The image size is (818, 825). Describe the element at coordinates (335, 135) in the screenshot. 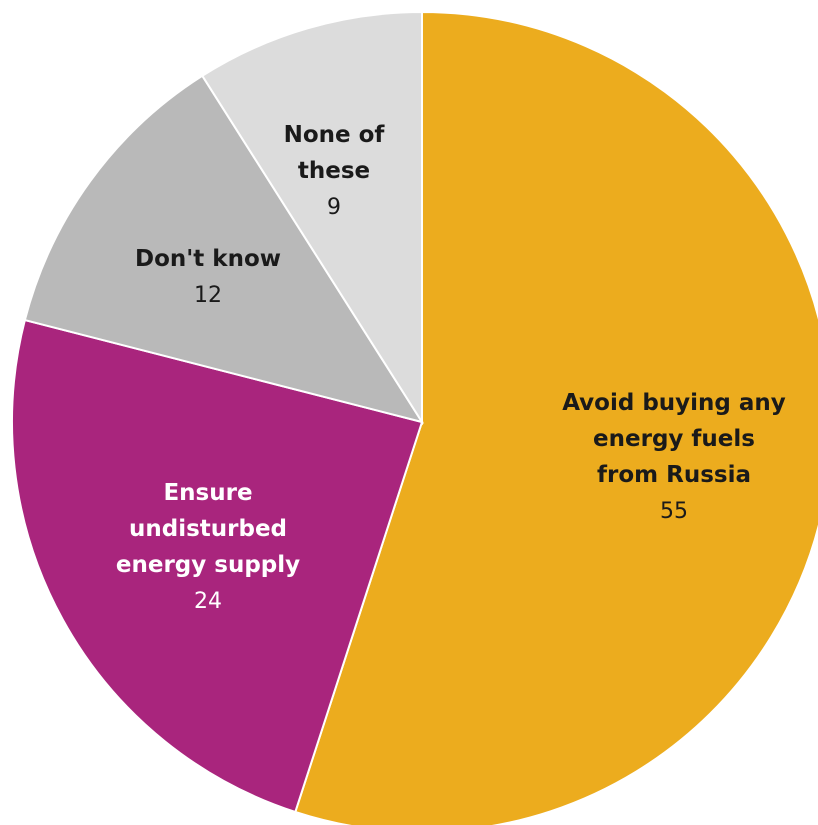

I see `slice-label-text: None of` at that location.